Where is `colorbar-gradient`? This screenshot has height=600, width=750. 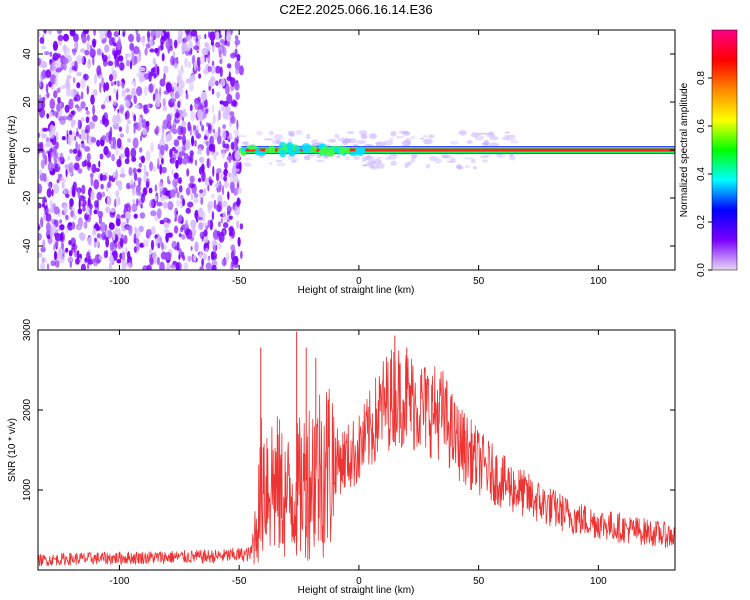
colorbar-gradient is located at coordinates (724, 150).